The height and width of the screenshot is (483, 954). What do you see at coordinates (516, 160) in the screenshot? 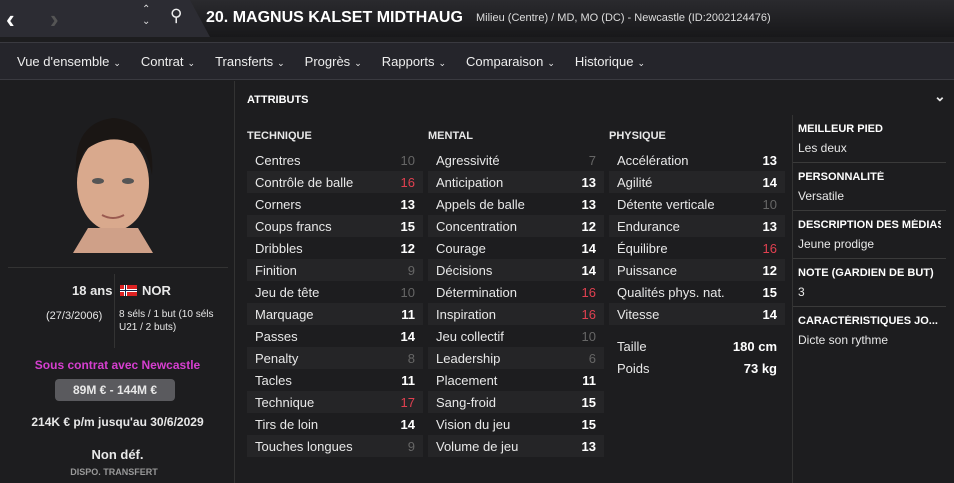
I see `attribute-row: Agressivité 7` at bounding box center [516, 160].